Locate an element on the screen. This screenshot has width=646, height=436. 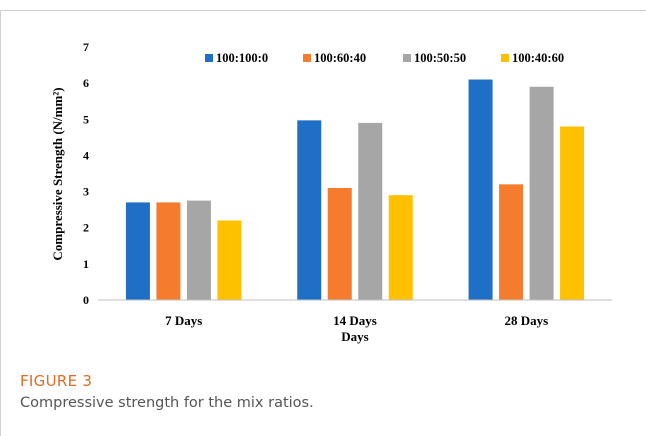
legend-label: 100:60:40 is located at coordinates (340, 58).